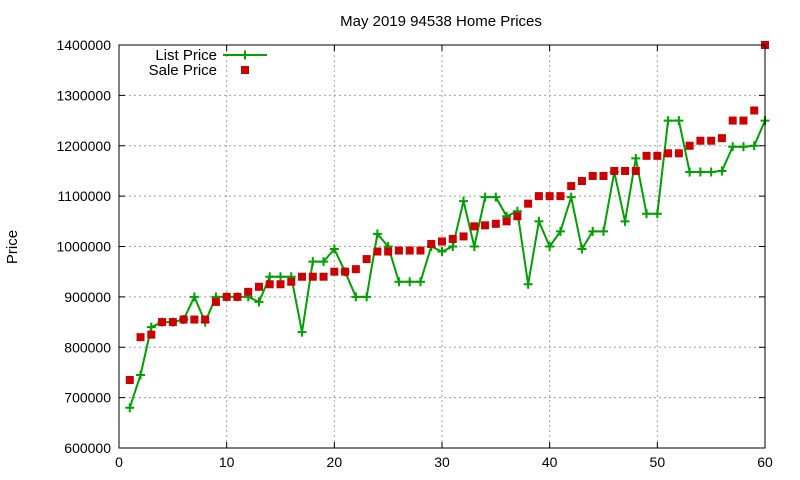 Image resolution: width=800 pixels, height=480 pixels. Describe the element at coordinates (183, 70) in the screenshot. I see `legend-label: Sale Price` at that location.